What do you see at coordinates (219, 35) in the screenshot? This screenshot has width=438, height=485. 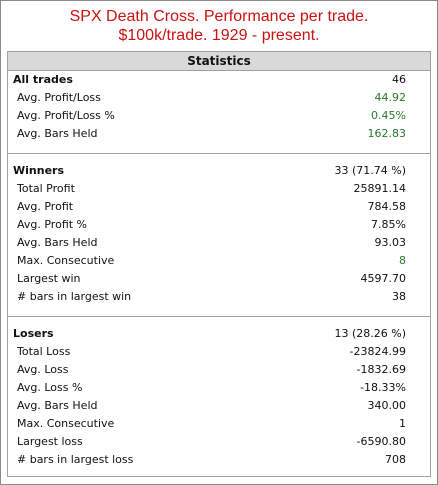 I see `title-line: $100k/trade. 1929 - present.` at bounding box center [219, 35].